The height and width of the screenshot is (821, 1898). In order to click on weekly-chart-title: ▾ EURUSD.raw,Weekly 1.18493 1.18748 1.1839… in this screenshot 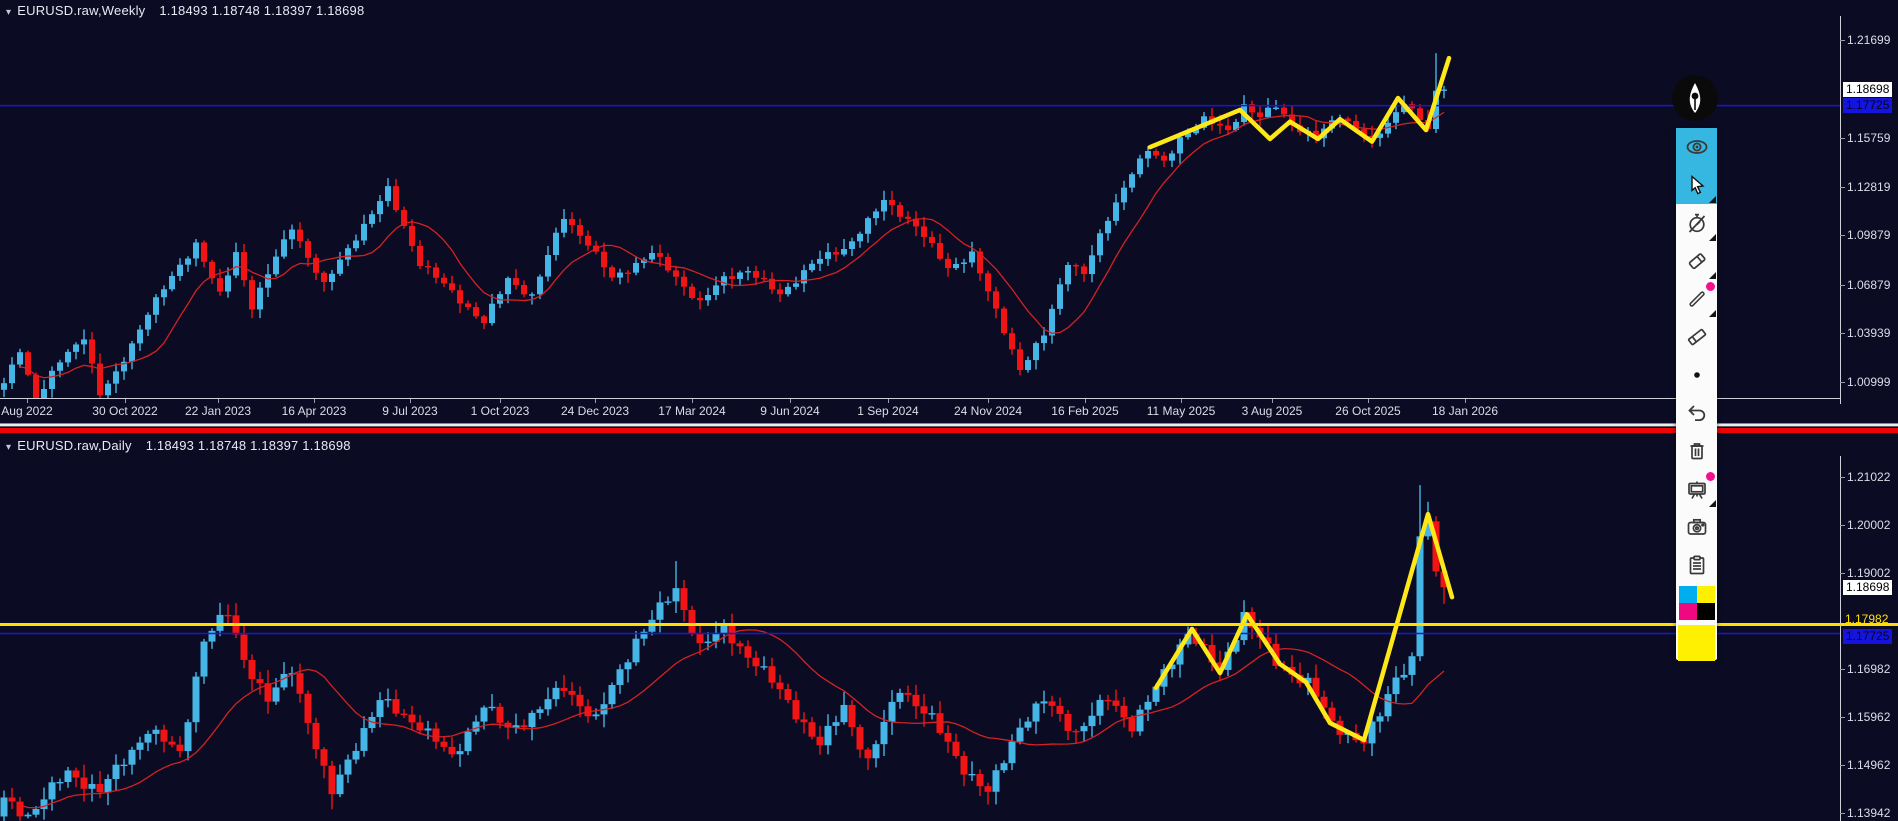, I will do `click(185, 10)`.